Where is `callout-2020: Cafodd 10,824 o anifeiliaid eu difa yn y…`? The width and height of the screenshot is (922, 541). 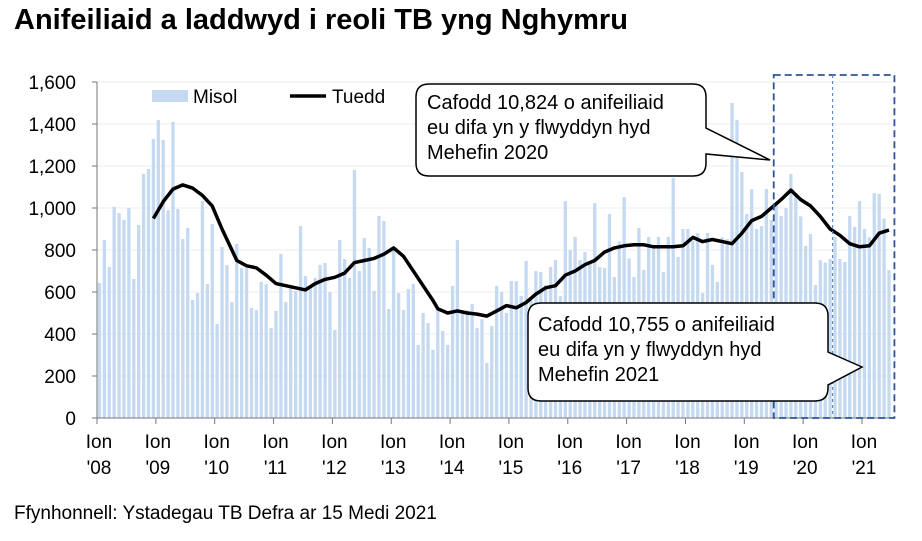 callout-2020: Cafodd 10,824 o anifeiliaid eu difa yn y… is located at coordinates (545, 128).